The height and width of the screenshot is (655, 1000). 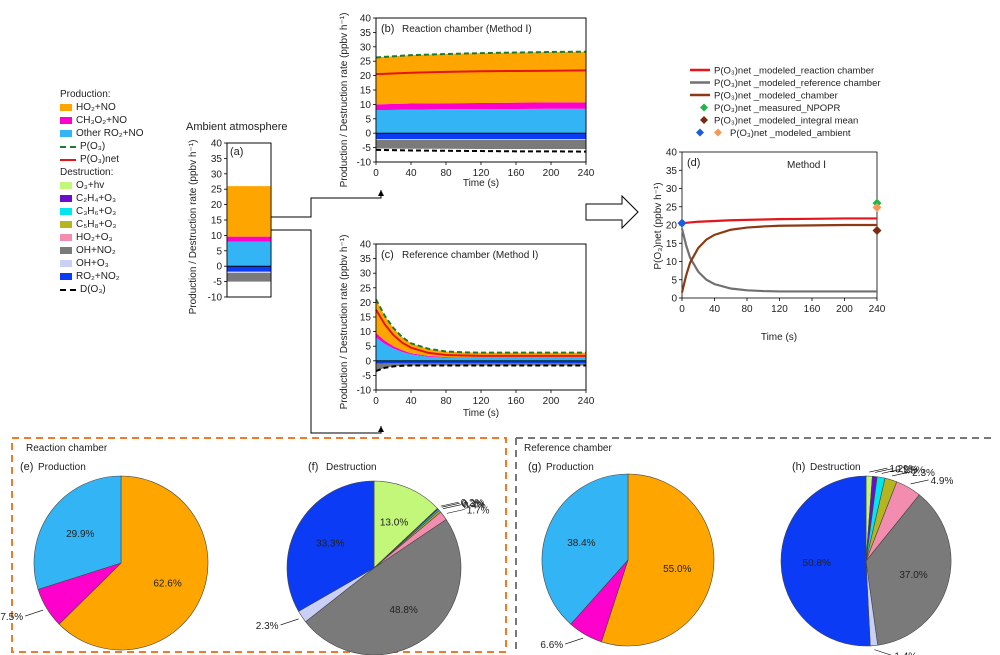 What do you see at coordinates (249, 211) in the screenshot?
I see `bar-segment` at bounding box center [249, 211].